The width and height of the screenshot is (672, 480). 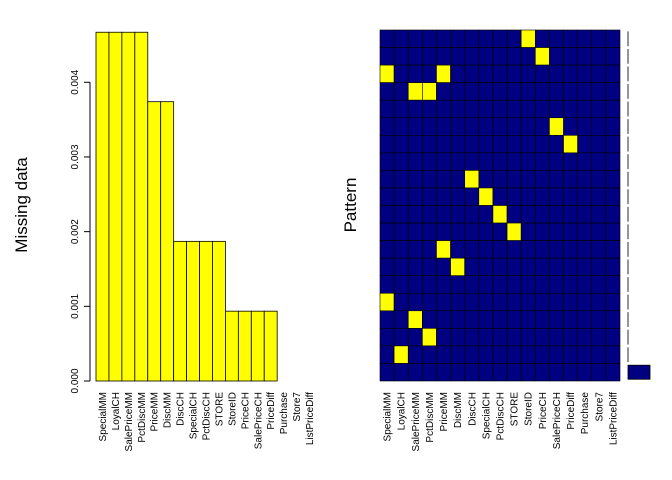 What do you see at coordinates (207, 416) in the screenshot?
I see `x-tick-label: PctDiscCH` at bounding box center [207, 416].